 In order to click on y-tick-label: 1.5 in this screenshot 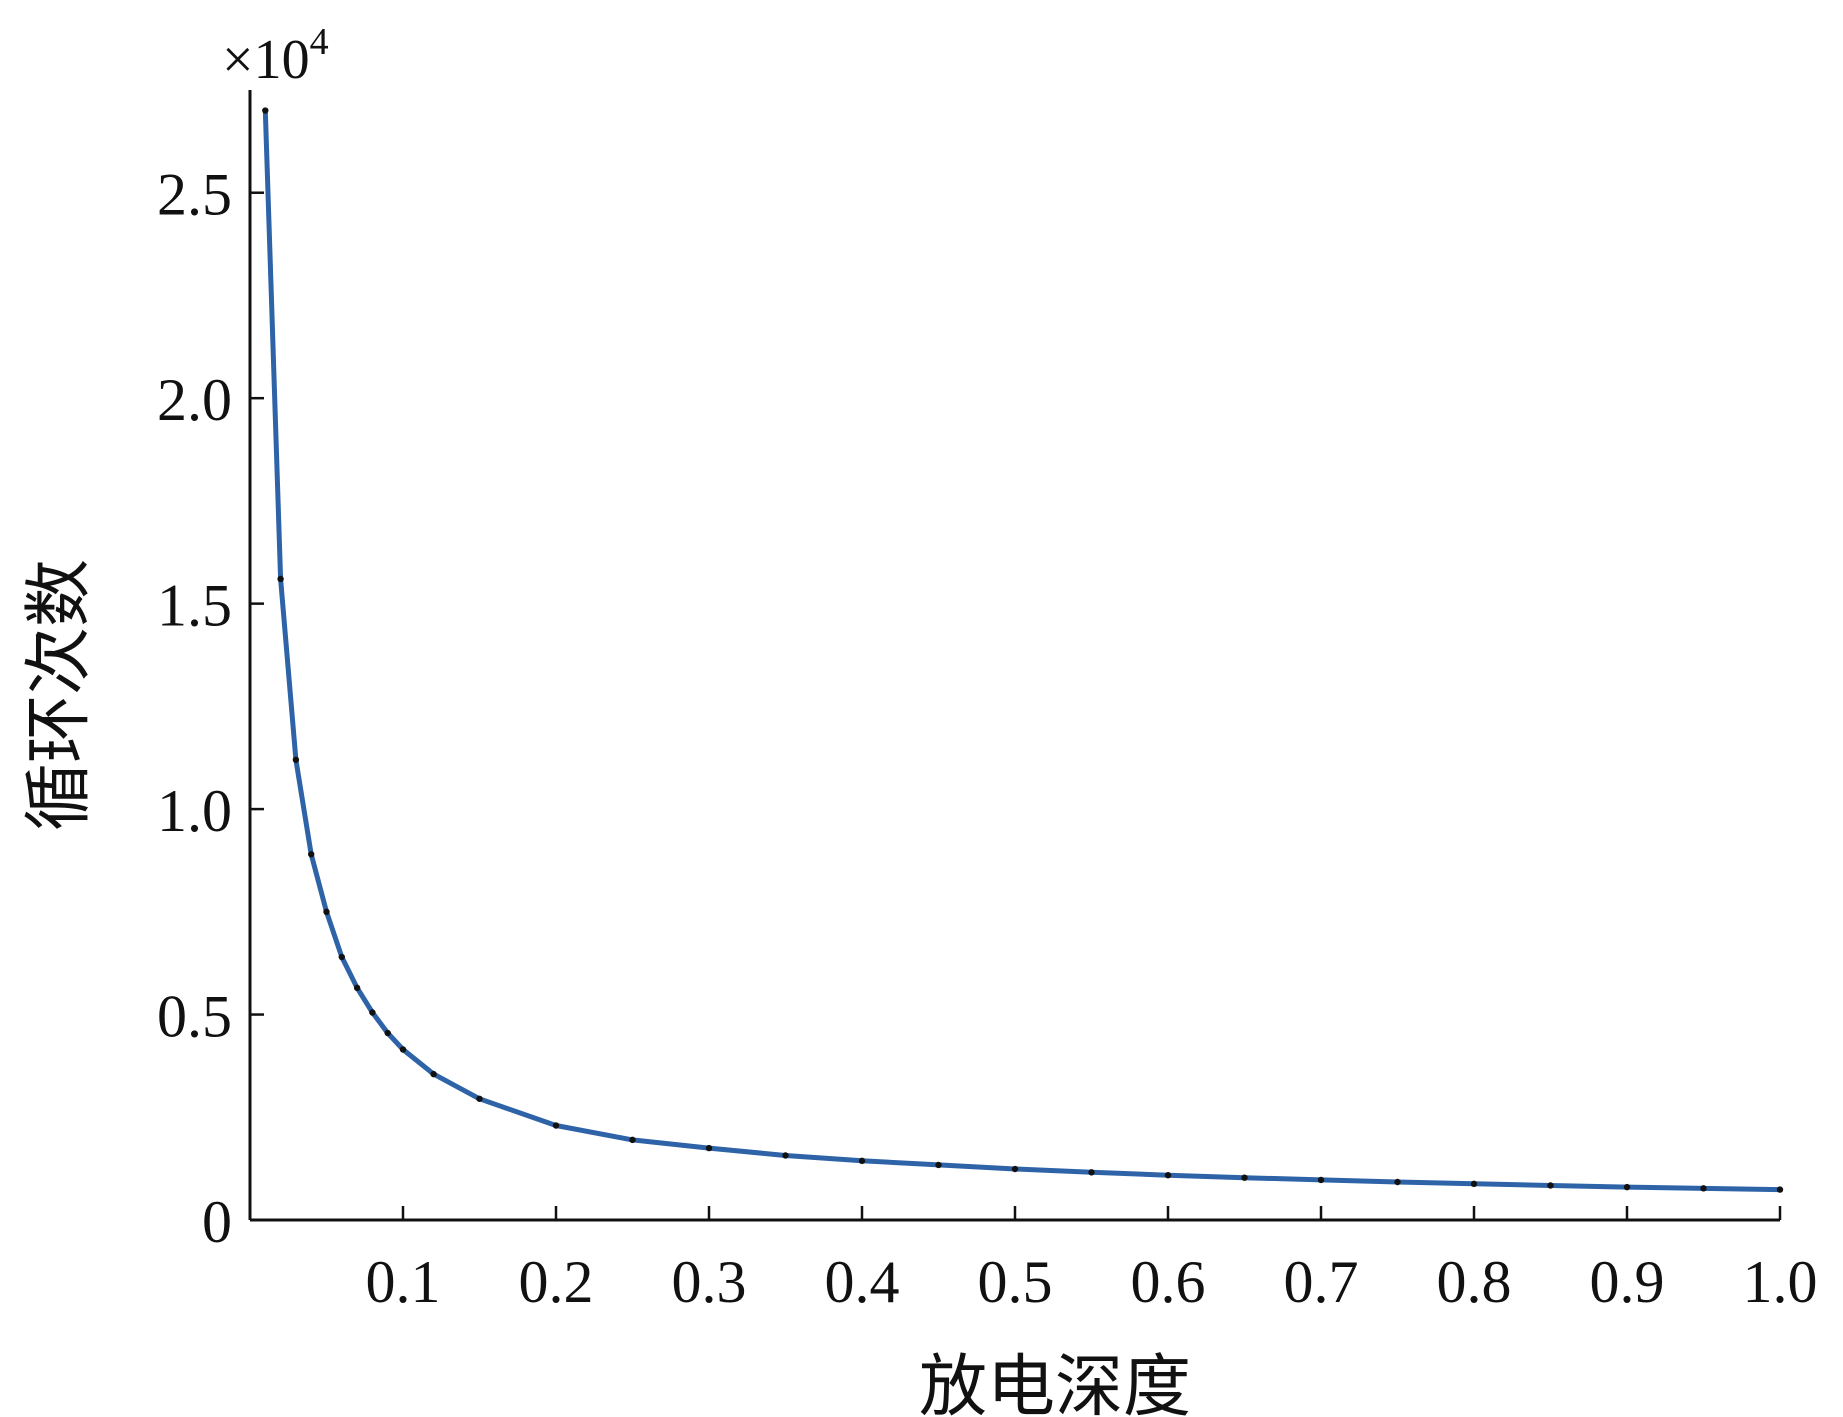, I will do `click(194, 606)`.